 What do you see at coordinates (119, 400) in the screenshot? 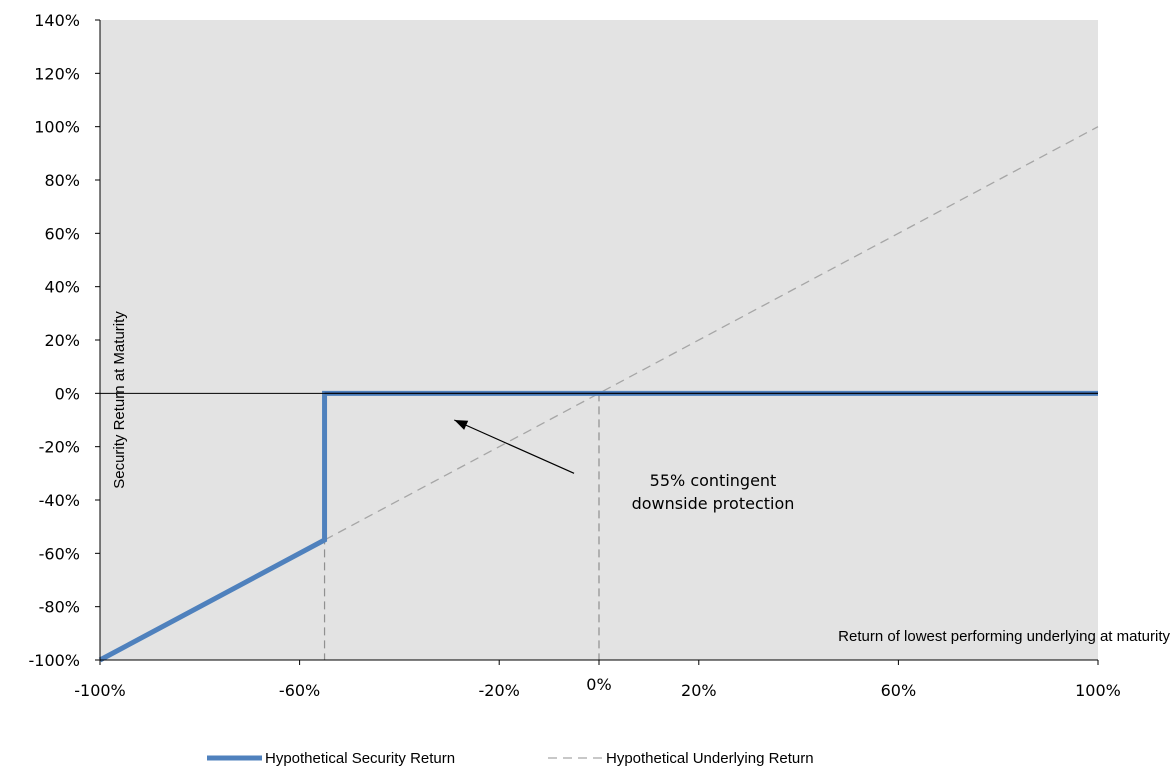
I see `y-axis-label: Security Return at Maturity` at bounding box center [119, 400].